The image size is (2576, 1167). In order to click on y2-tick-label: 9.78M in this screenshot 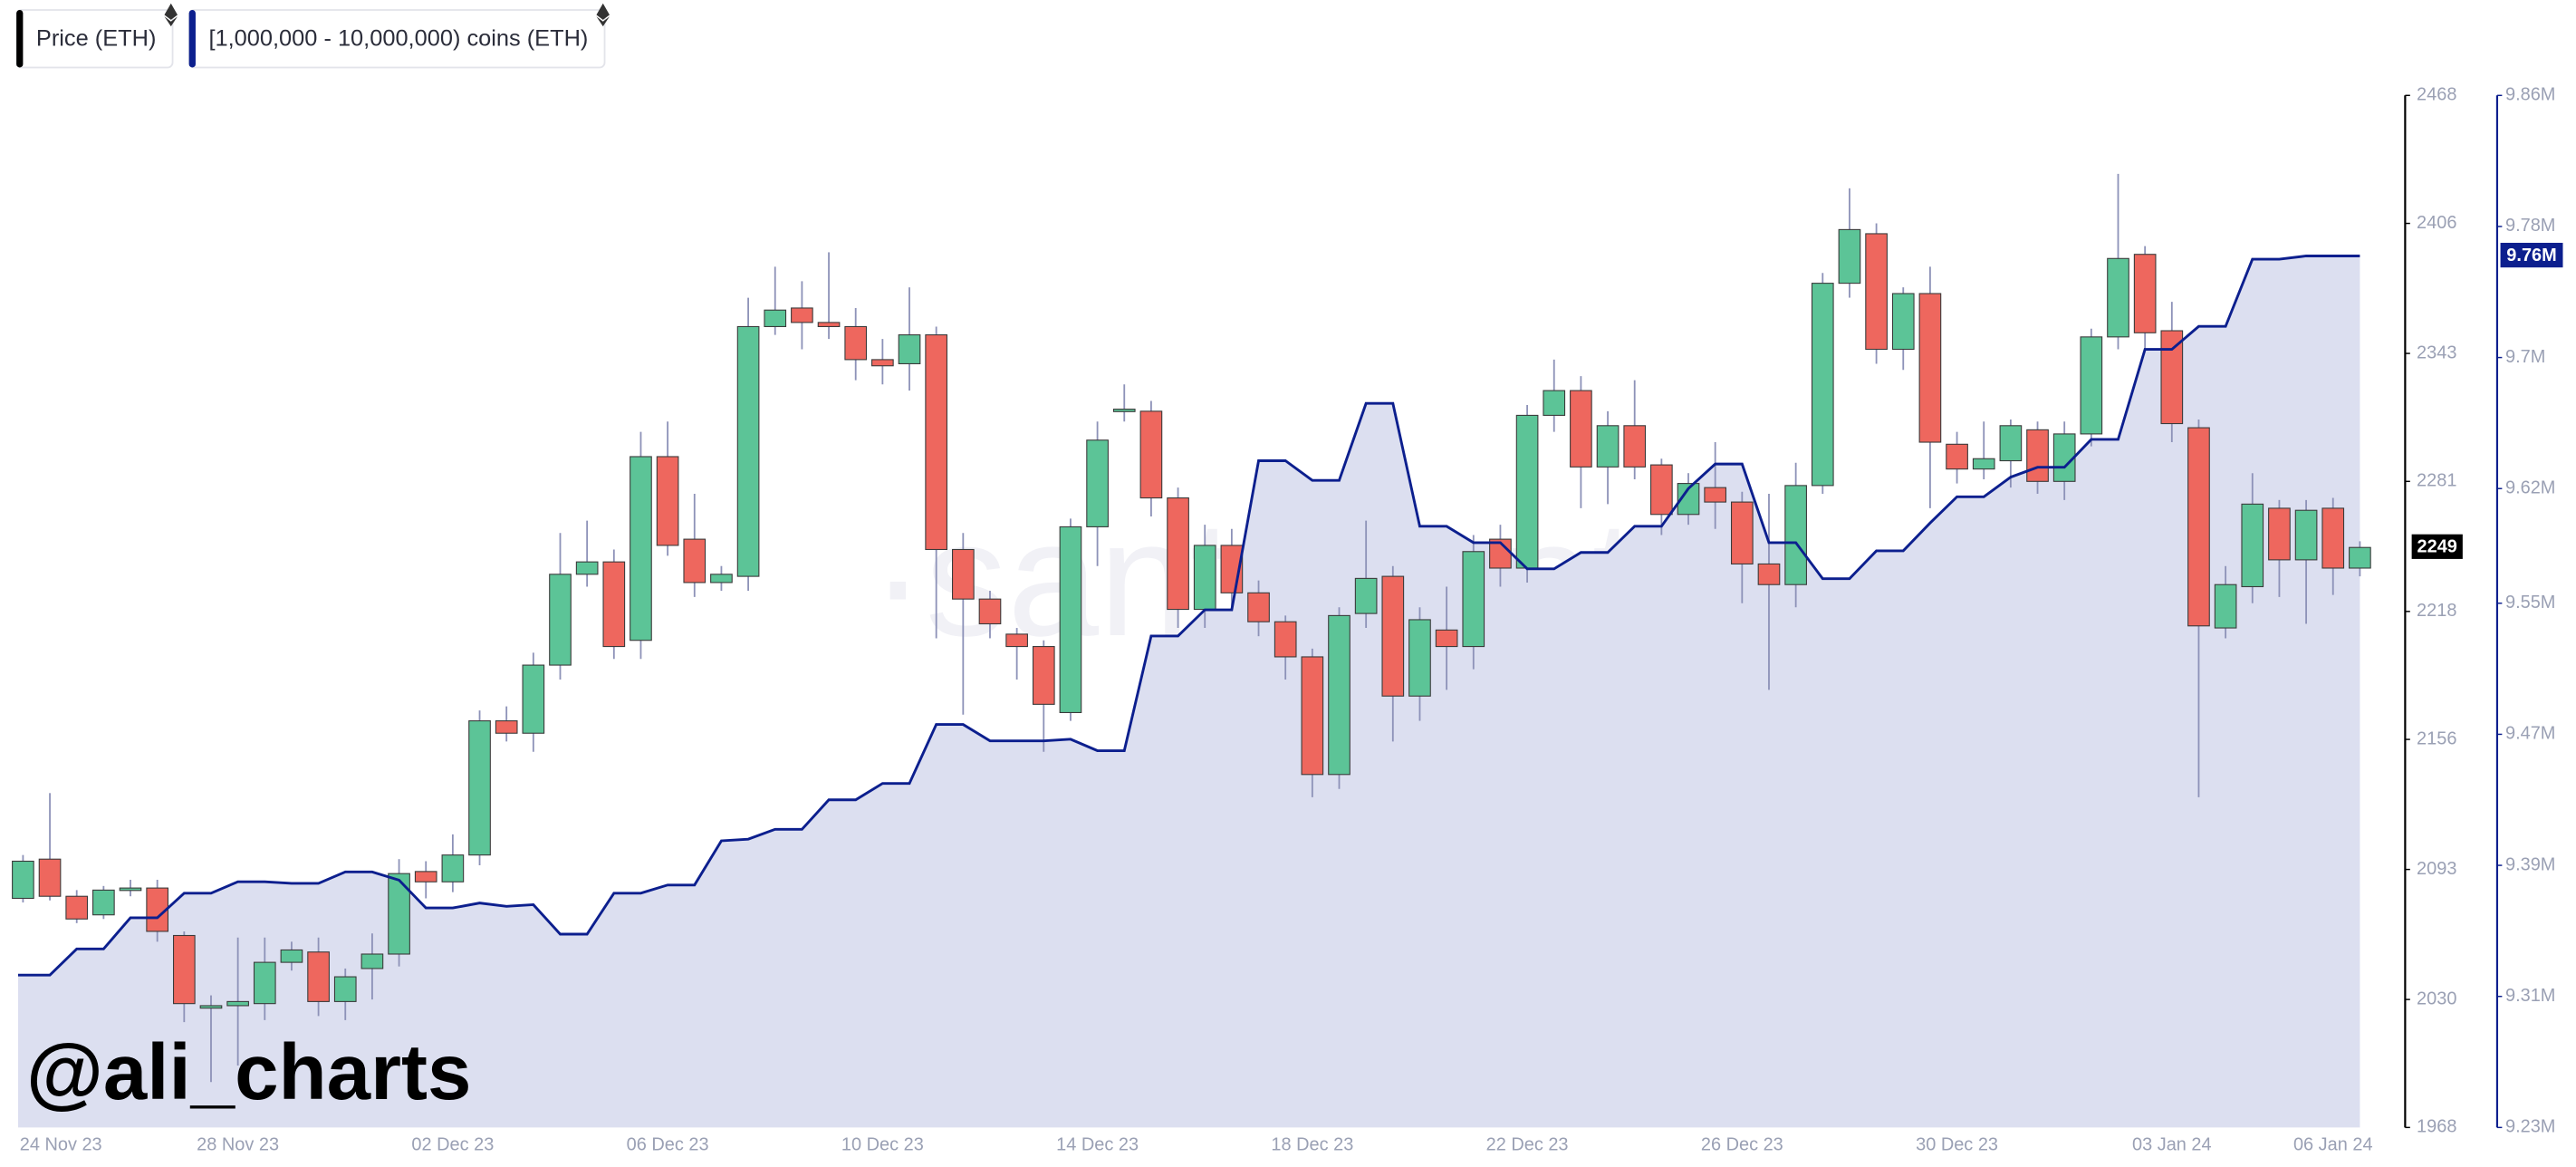, I will do `click(2530, 226)`.